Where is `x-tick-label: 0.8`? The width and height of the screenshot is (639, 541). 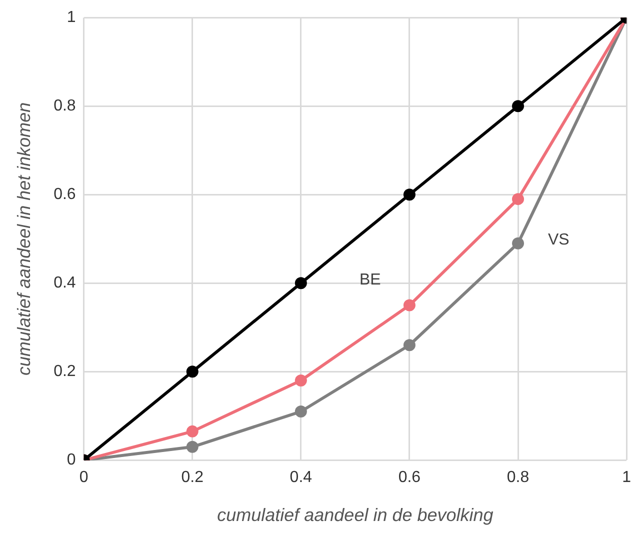 x-tick-label: 0.8 is located at coordinates (518, 477).